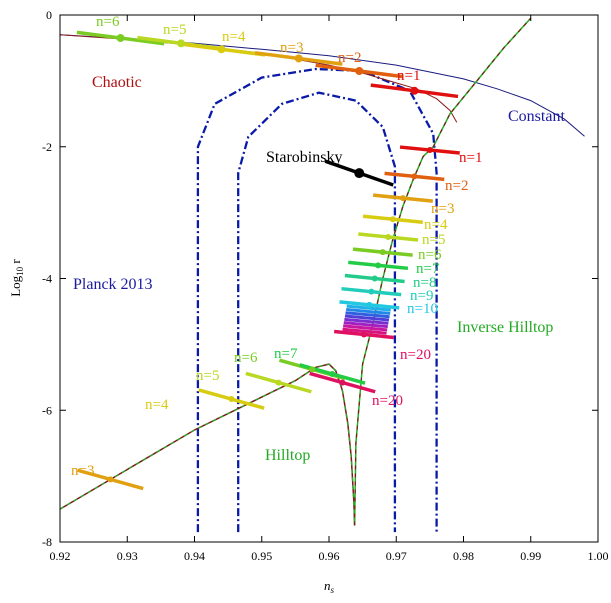 This screenshot has height=603, width=611. What do you see at coordinates (207, 444) in the screenshot?
I see `hilltop-curve-dash` at bounding box center [207, 444].